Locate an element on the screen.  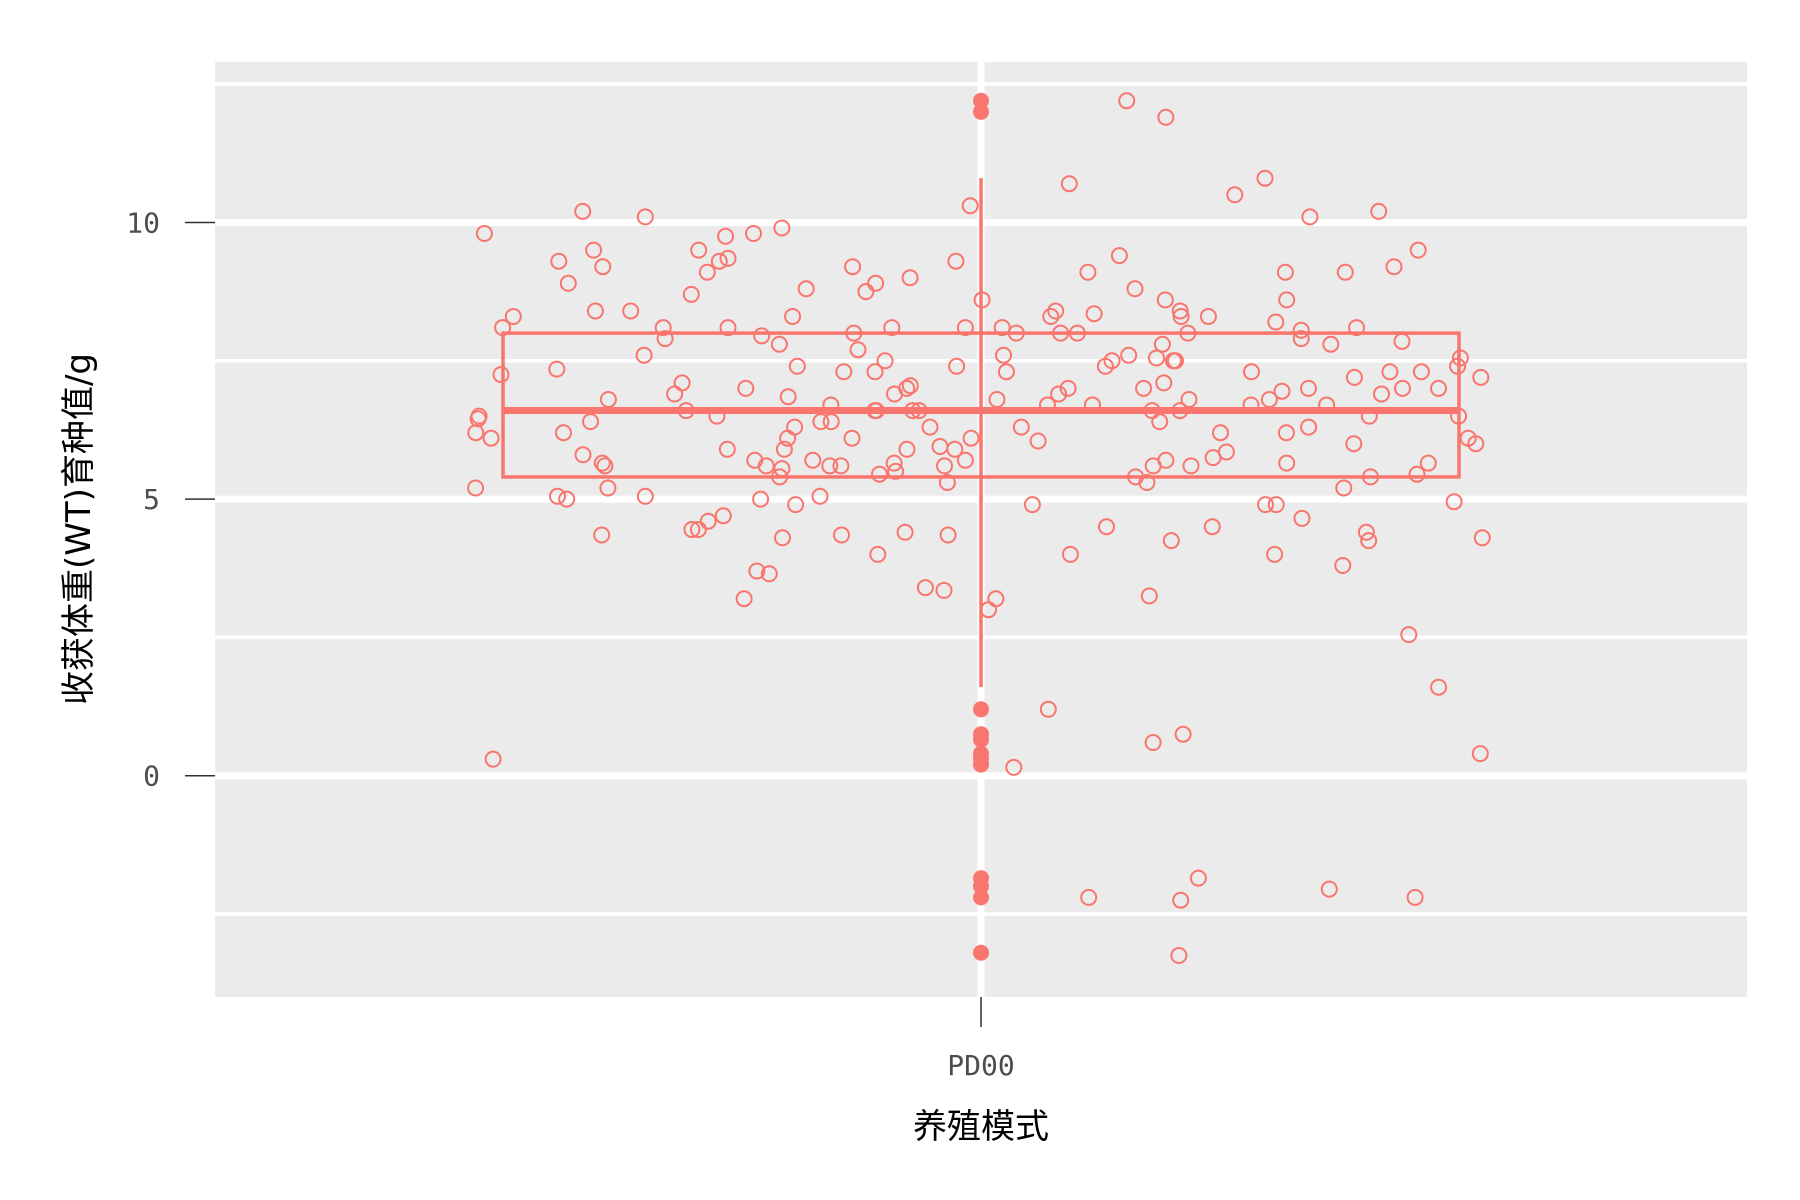
x-axis: PD00 is located at coordinates (981, 1039).